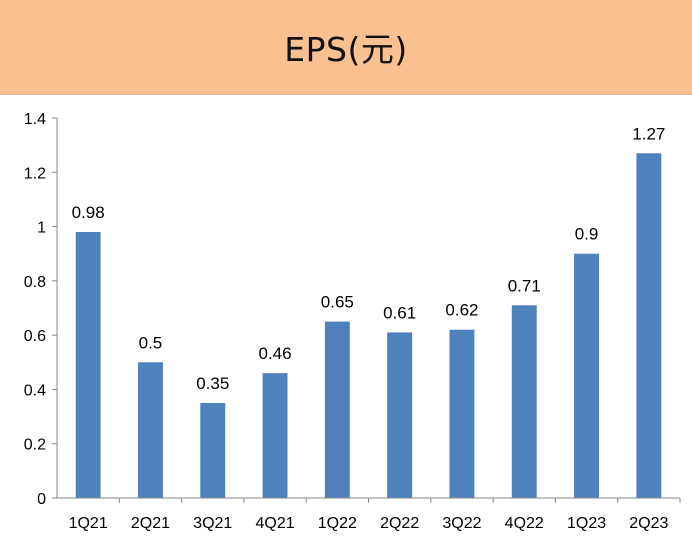 The width and height of the screenshot is (692, 542). What do you see at coordinates (151, 342) in the screenshot?
I see `bar-value-label: 0.5` at bounding box center [151, 342].